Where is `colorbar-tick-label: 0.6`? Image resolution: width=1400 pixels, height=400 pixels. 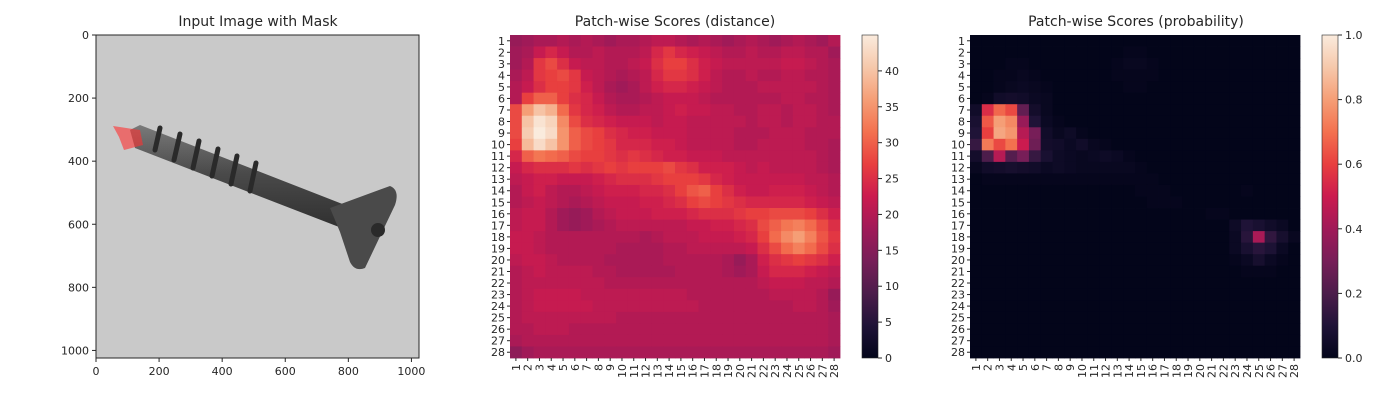 colorbar-tick-label: 0.6 is located at coordinates (1354, 164).